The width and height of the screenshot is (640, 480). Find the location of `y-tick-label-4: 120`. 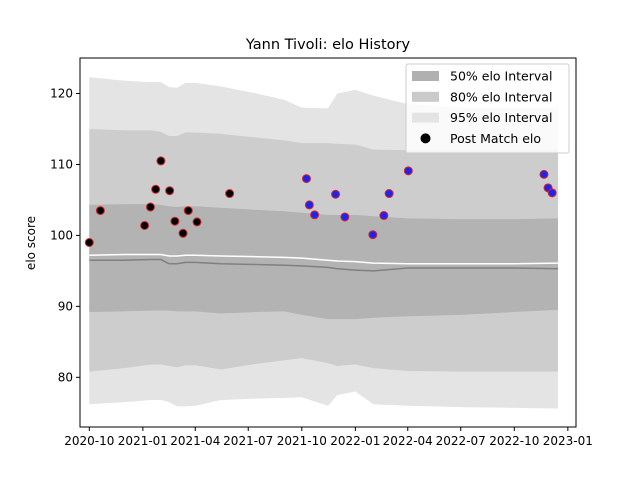

y-tick-label-4: 120 is located at coordinates (61, 93).